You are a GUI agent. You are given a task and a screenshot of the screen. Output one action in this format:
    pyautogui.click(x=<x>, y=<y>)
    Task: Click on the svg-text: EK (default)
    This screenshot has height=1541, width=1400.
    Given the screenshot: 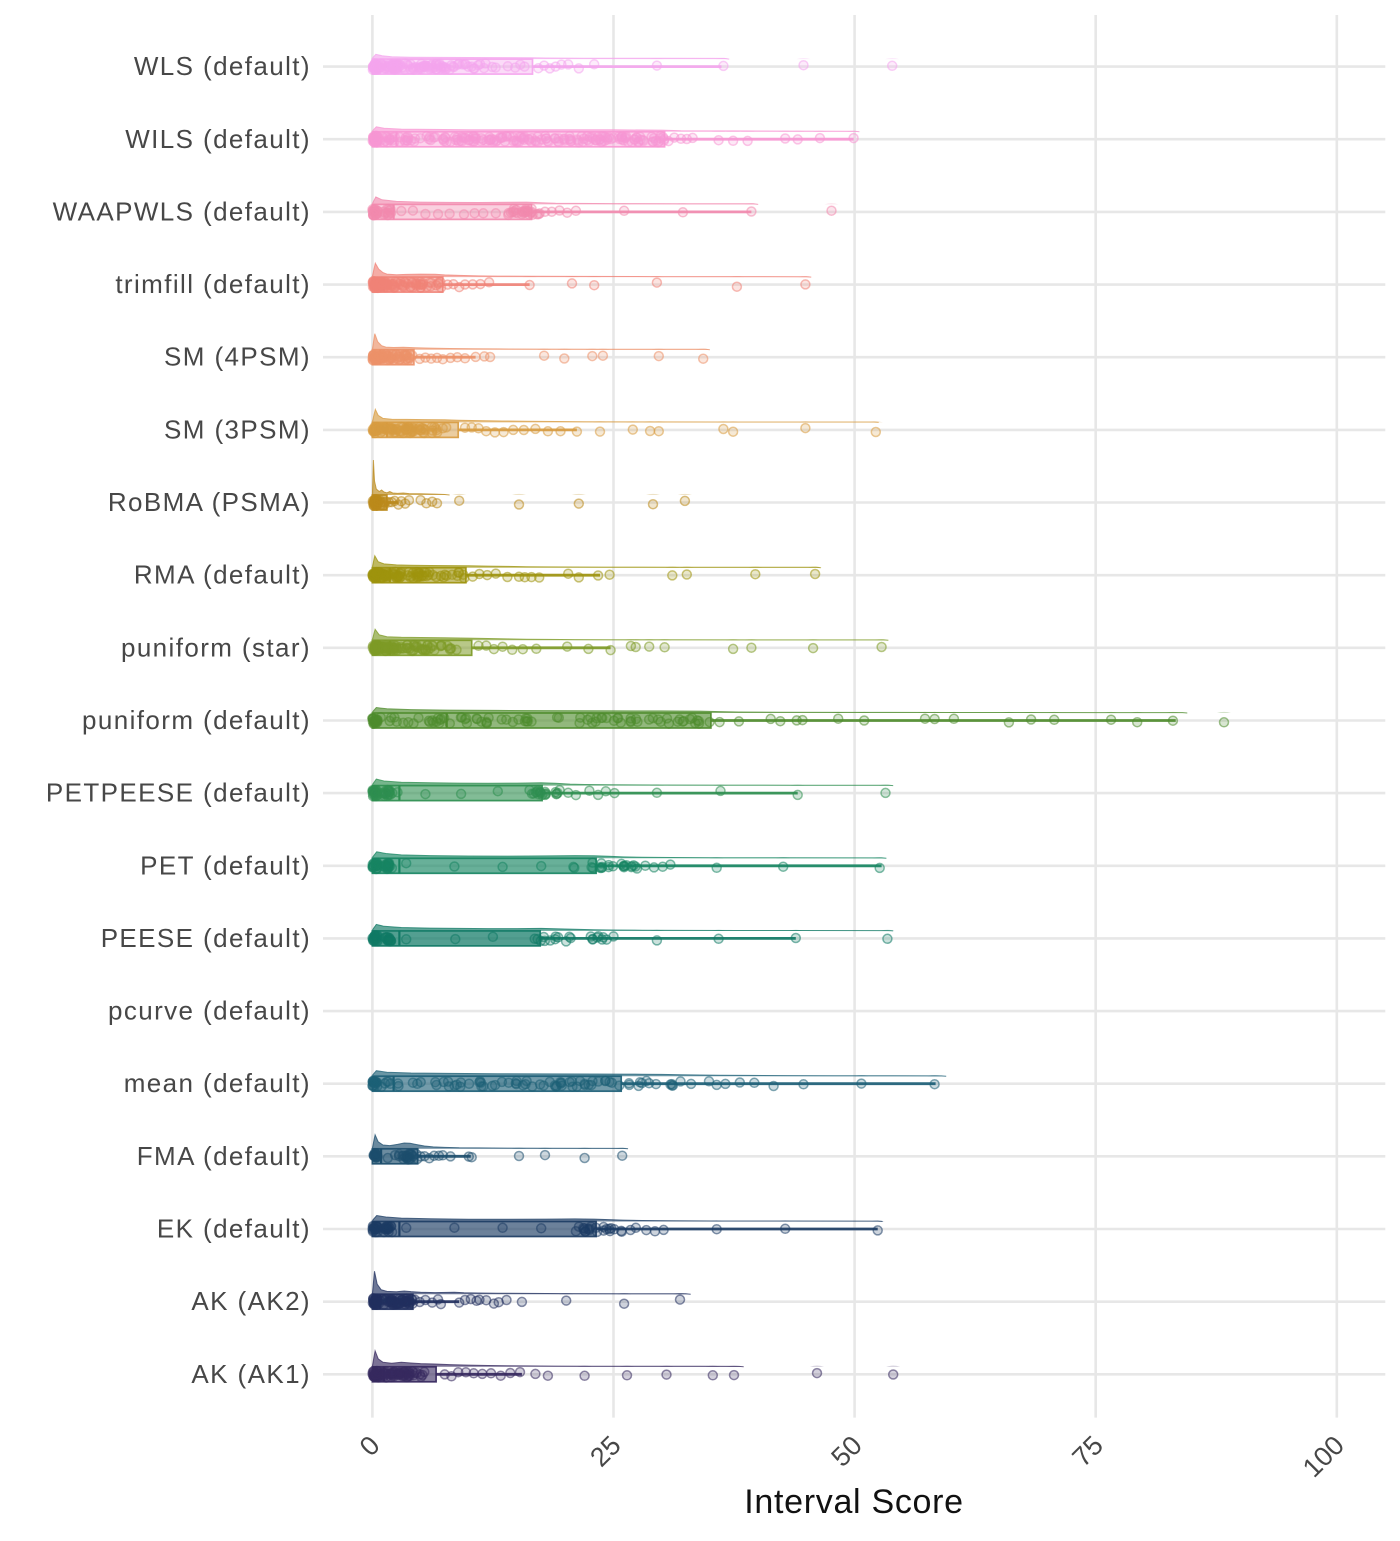 What is the action you would take?
    pyautogui.click(x=234, y=1229)
    